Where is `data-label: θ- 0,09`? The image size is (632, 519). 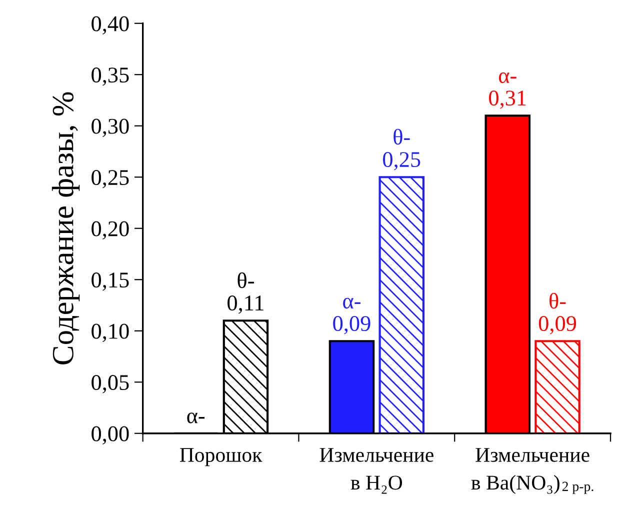 data-label: θ- 0,09 is located at coordinates (557, 313).